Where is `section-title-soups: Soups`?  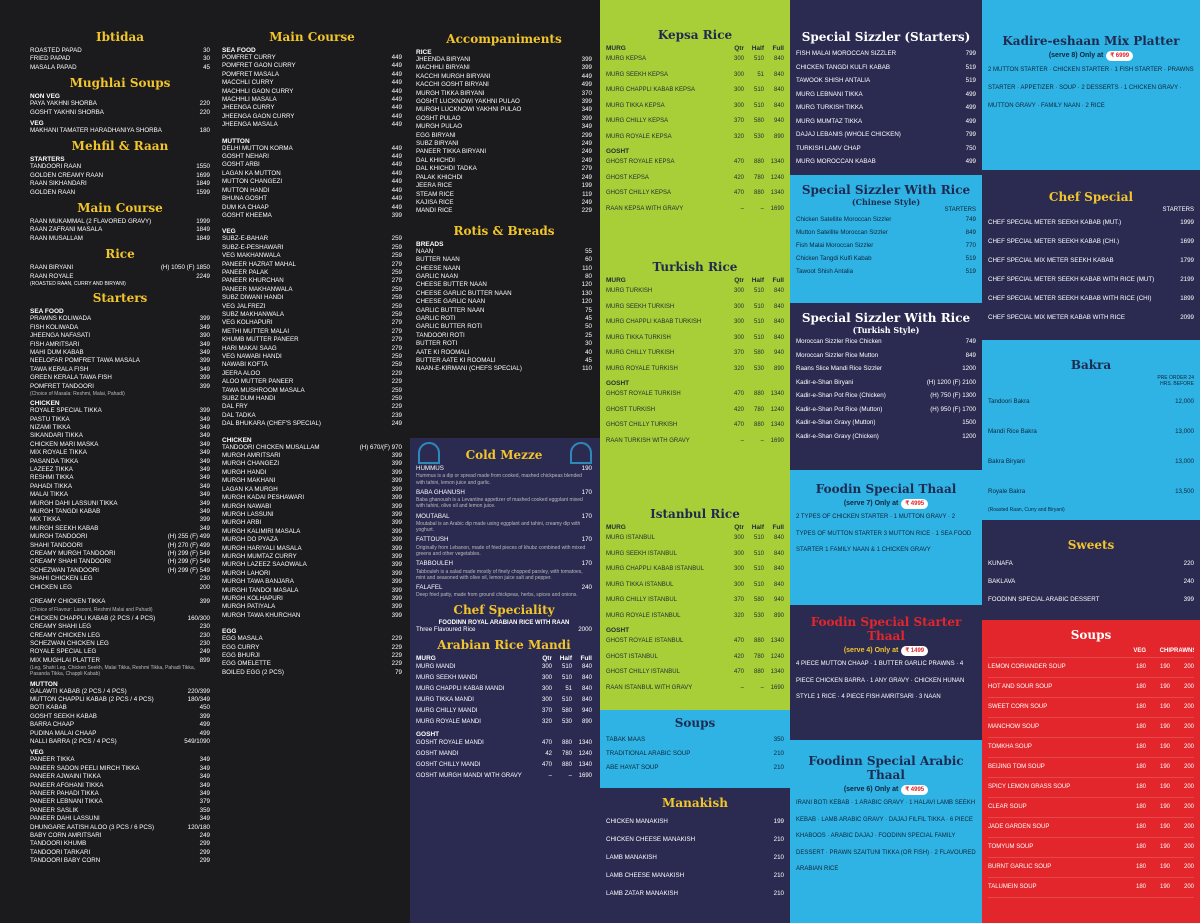
section-title-soups: Soups is located at coordinates (1091, 635).